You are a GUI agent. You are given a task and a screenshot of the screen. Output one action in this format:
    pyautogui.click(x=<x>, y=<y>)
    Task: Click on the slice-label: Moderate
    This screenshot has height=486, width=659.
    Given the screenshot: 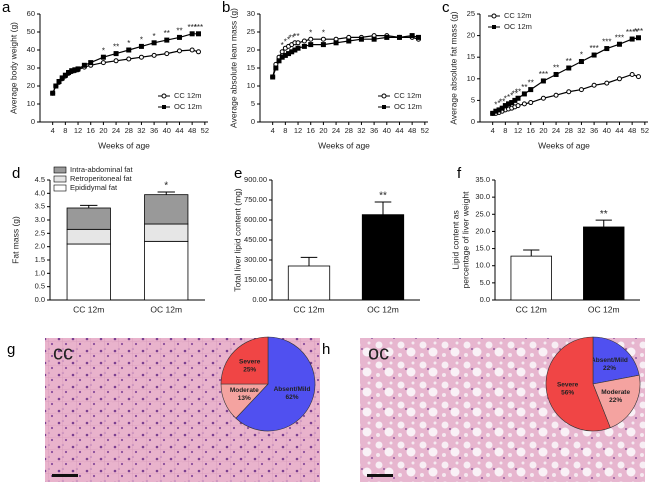 What is the action you would take?
    pyautogui.click(x=615, y=392)
    